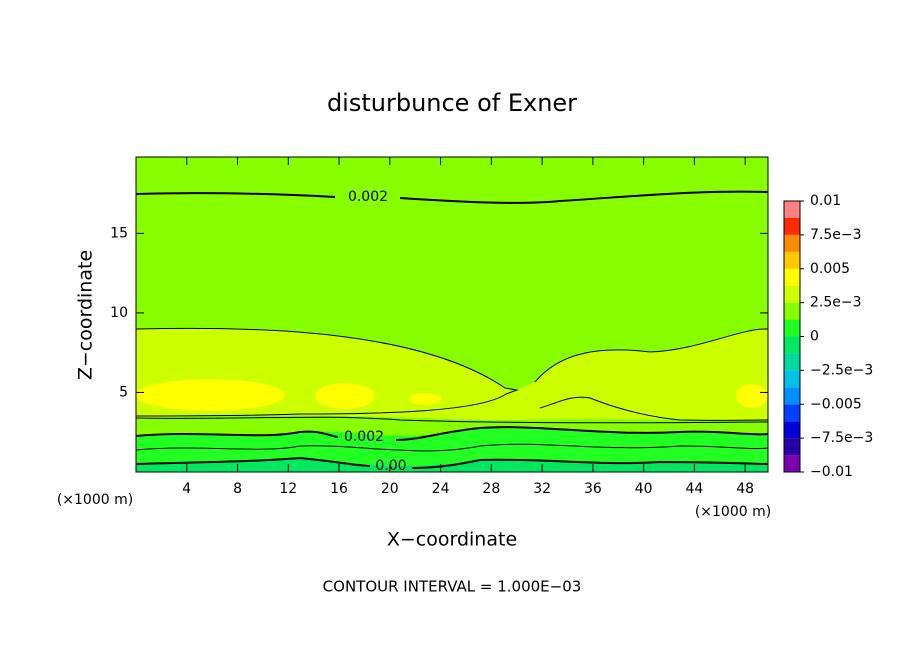 Image resolution: width=904 pixels, height=654 pixels. I want to click on contour-label: 0.00, so click(390, 466).